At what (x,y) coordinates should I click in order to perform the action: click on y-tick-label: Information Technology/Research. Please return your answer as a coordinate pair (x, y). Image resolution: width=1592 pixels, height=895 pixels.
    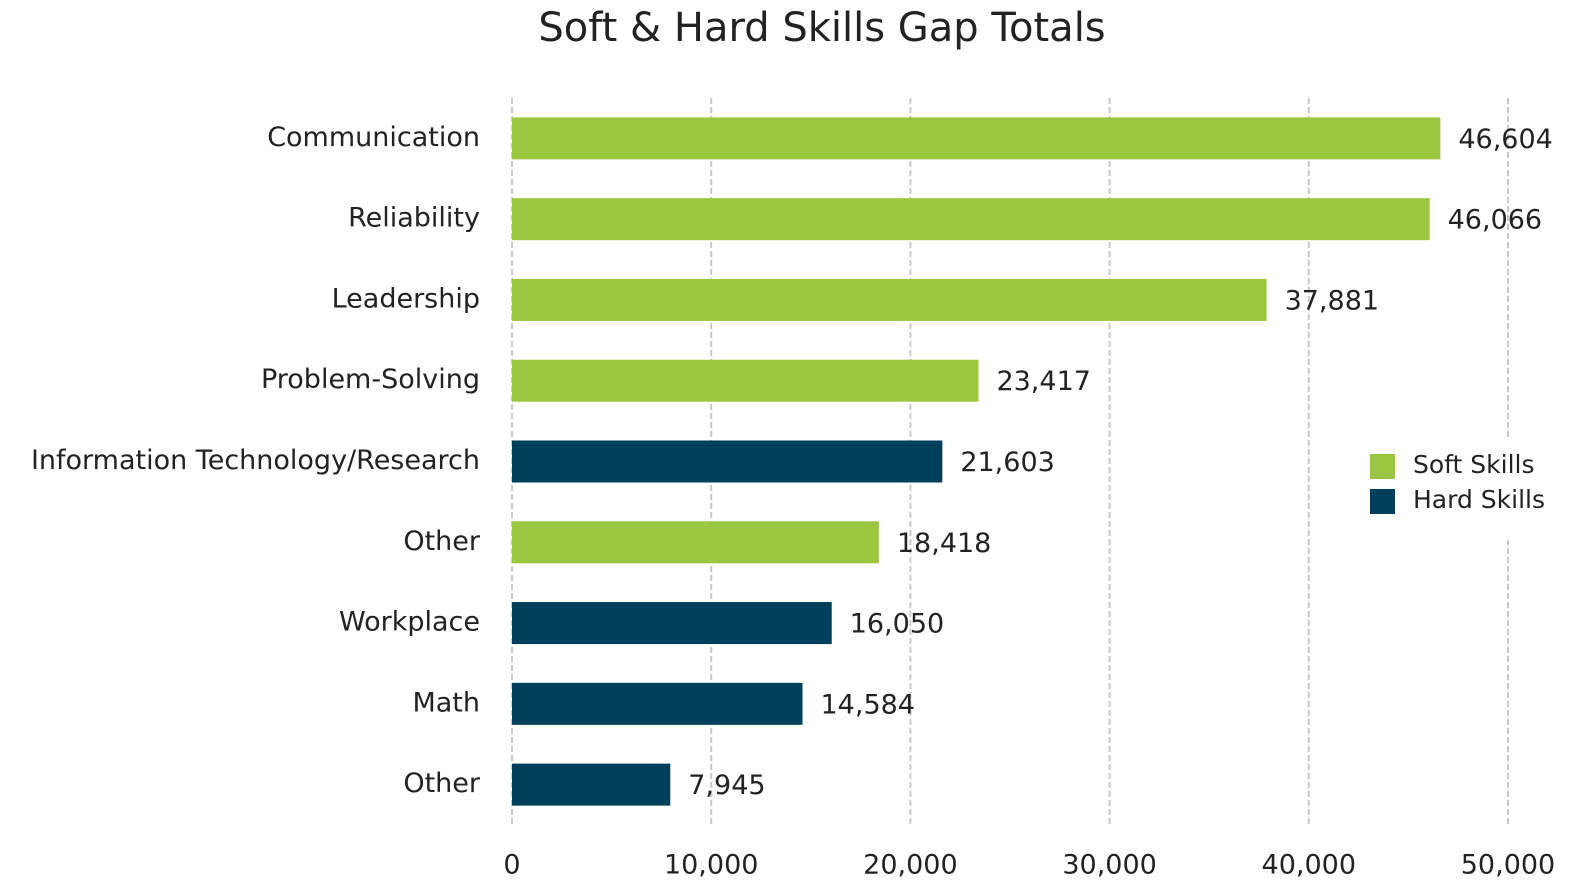
    Looking at the image, I should click on (255, 460).